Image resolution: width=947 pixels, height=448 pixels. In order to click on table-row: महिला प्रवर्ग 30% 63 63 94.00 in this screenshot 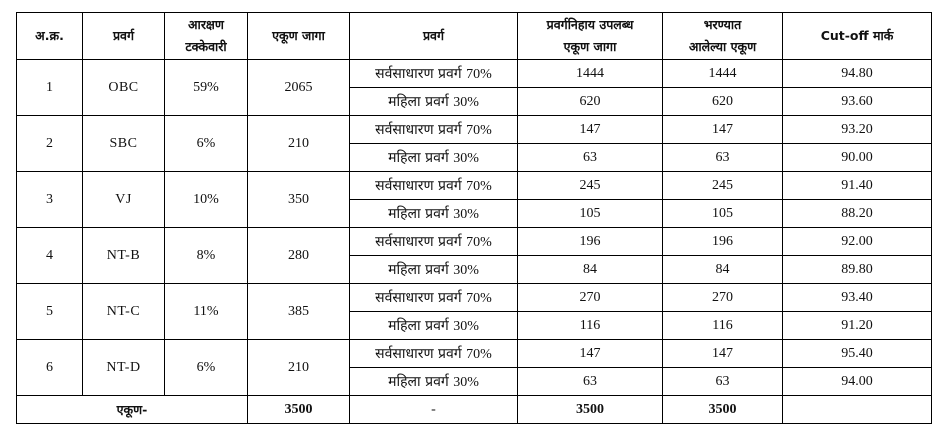, I will do `click(474, 381)`.